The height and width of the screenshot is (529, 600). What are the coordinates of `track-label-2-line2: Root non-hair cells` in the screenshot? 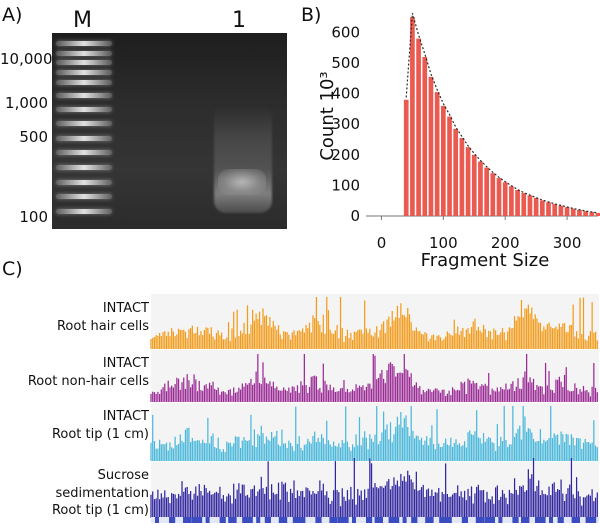 It's located at (88, 381).